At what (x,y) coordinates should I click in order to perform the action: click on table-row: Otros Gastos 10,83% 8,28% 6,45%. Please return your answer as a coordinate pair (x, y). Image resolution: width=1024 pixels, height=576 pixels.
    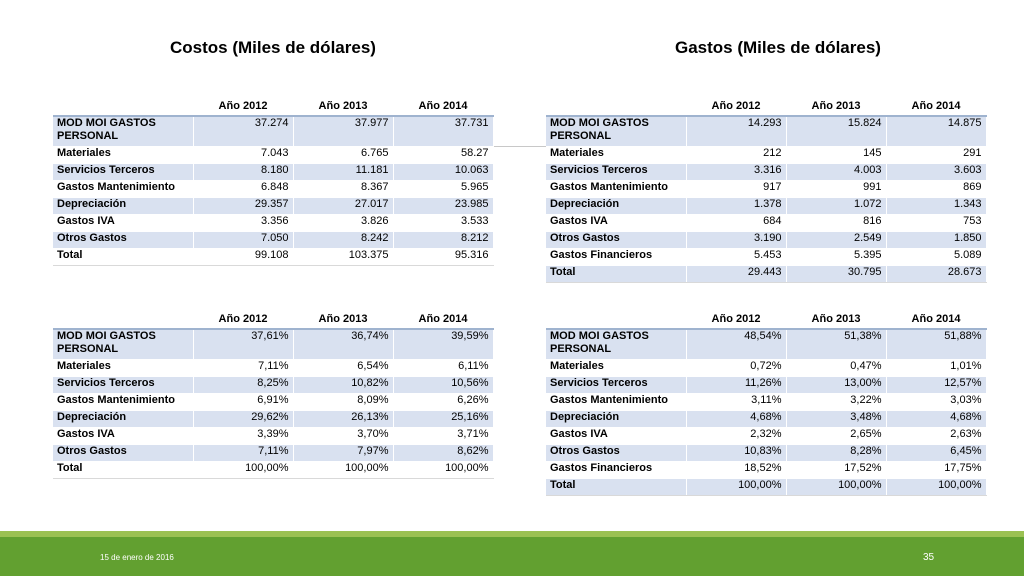
    Looking at the image, I should click on (766, 453).